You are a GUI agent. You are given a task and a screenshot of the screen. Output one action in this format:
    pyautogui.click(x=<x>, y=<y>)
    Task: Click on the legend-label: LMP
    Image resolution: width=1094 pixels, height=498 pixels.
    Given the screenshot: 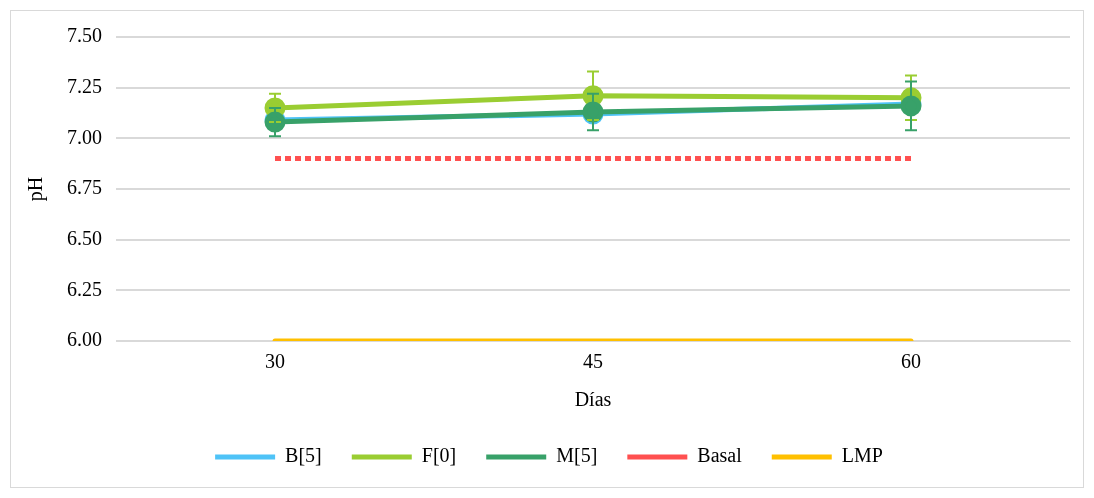 What is the action you would take?
    pyautogui.click(x=862, y=455)
    